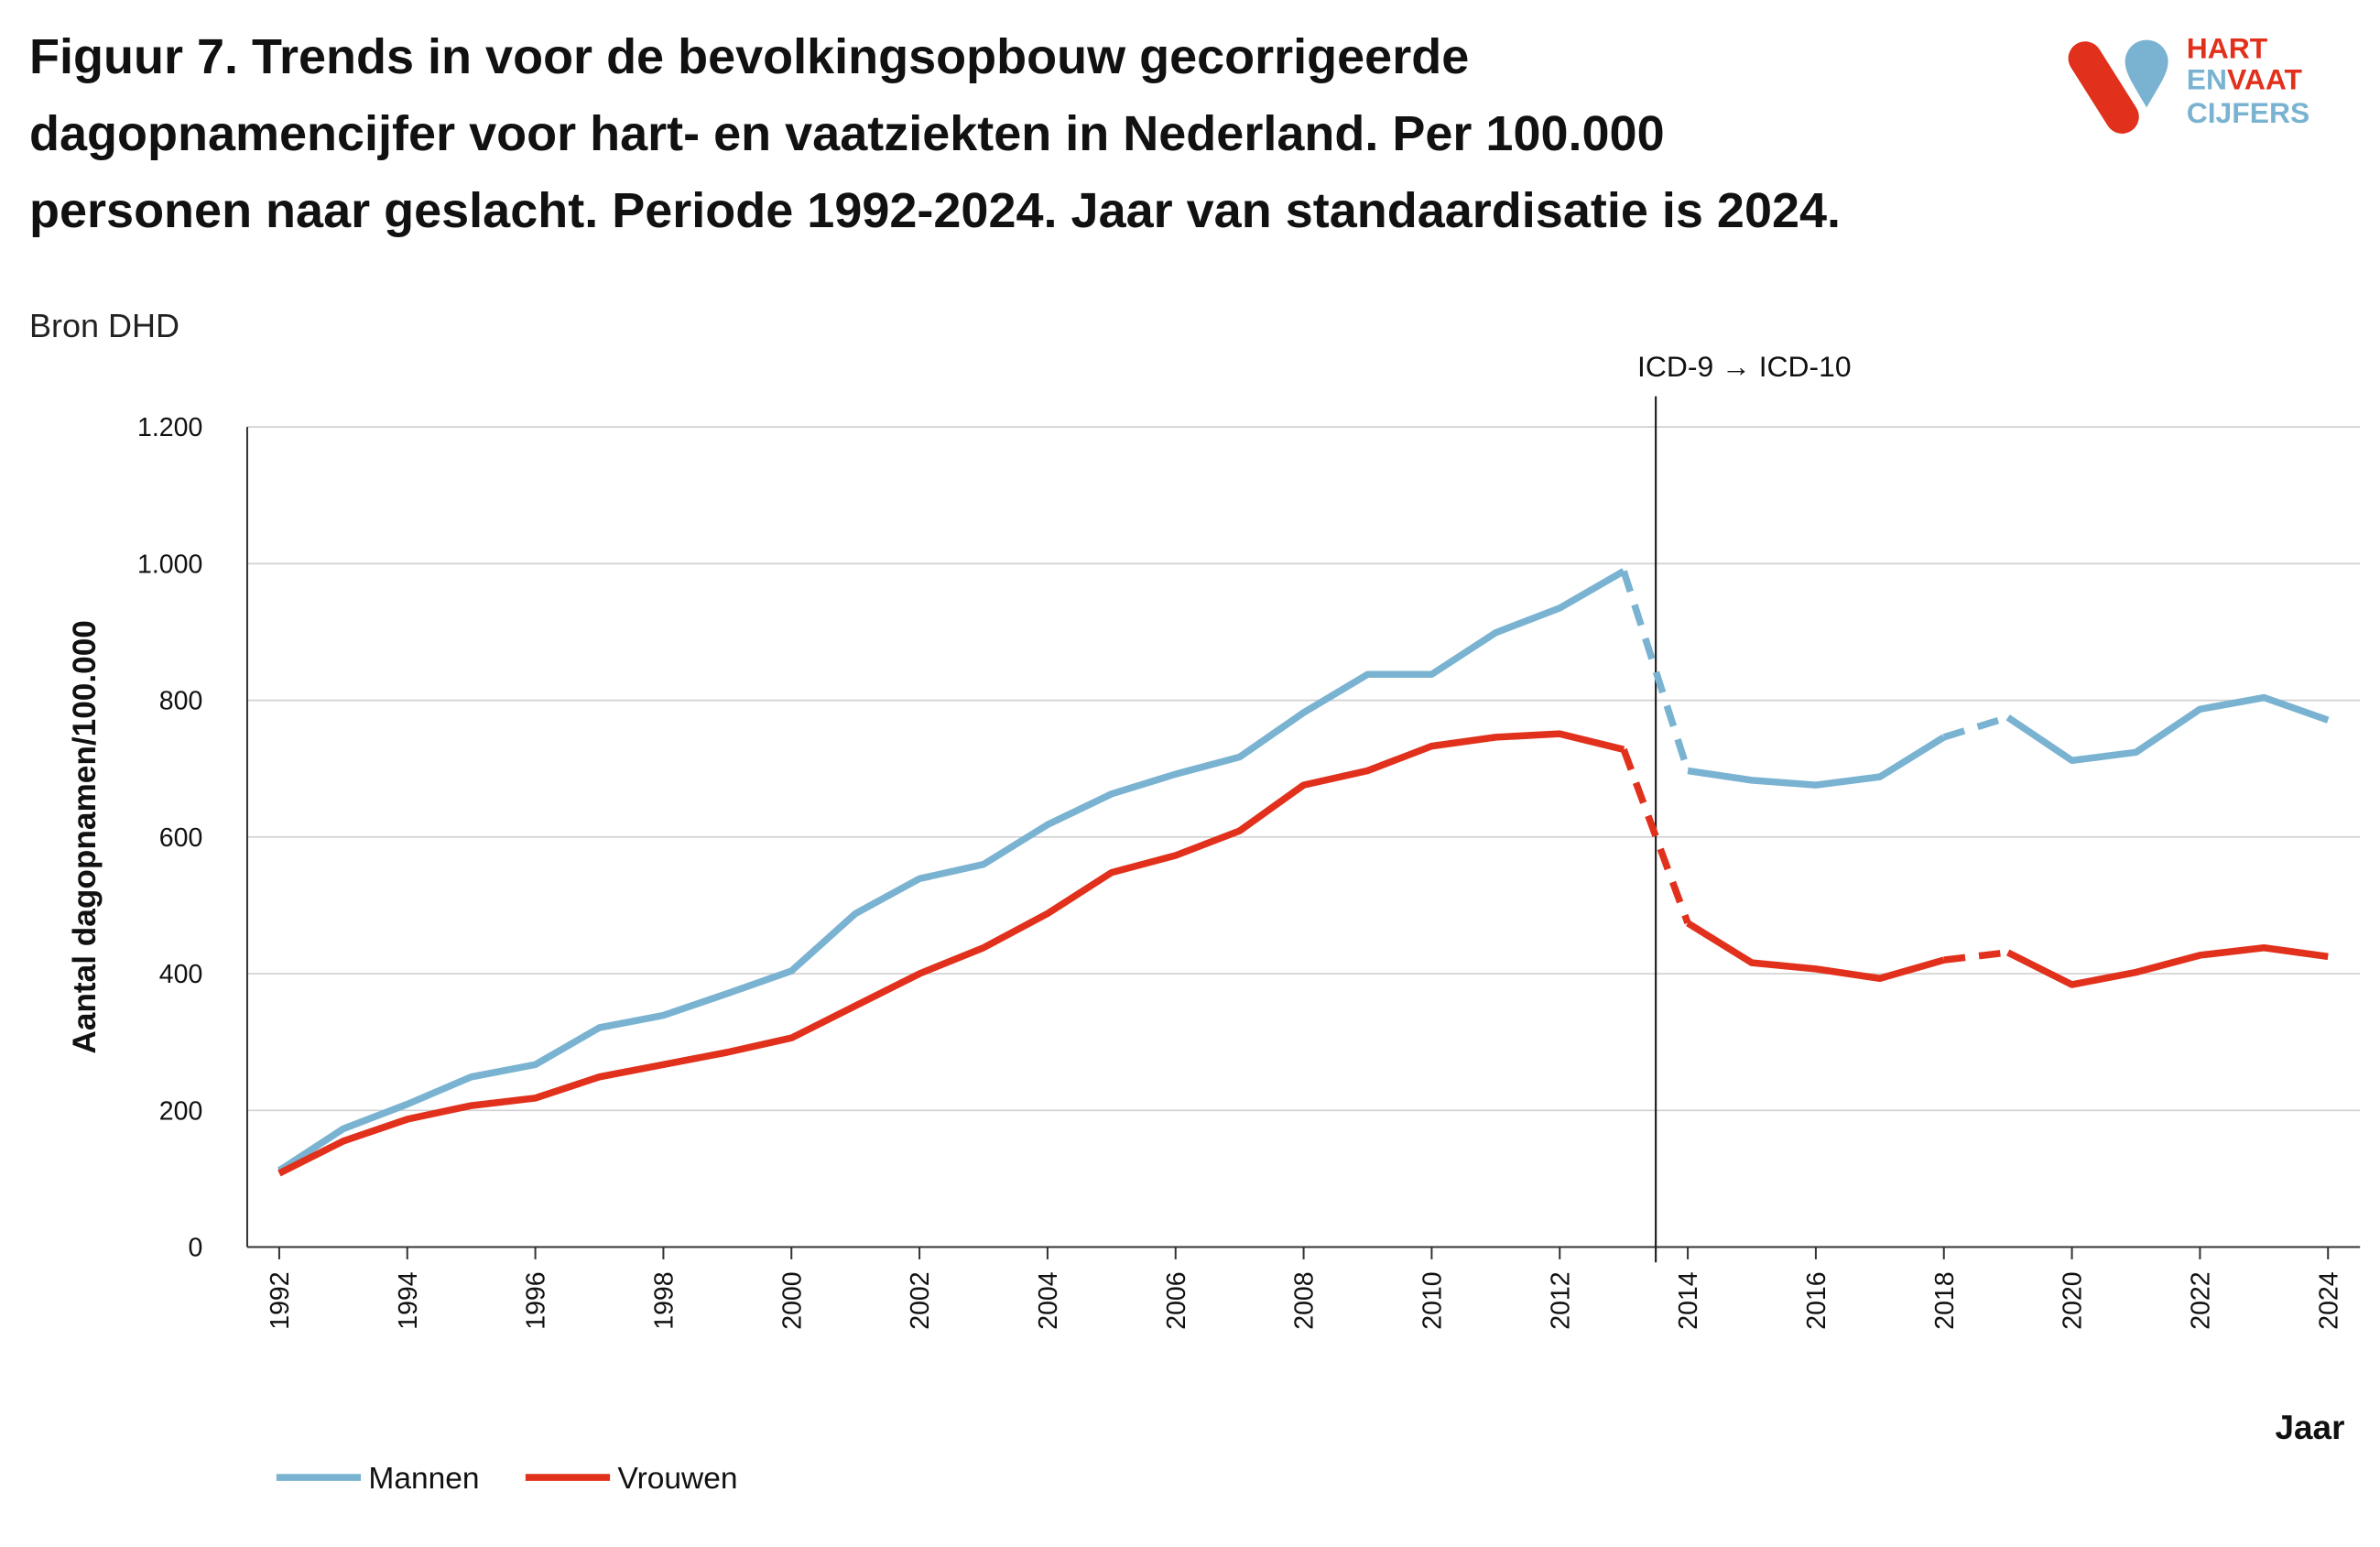 This screenshot has height=1547, width=2380. What do you see at coordinates (2073, 1300) in the screenshot?
I see `x-tick-label: 2020` at bounding box center [2073, 1300].